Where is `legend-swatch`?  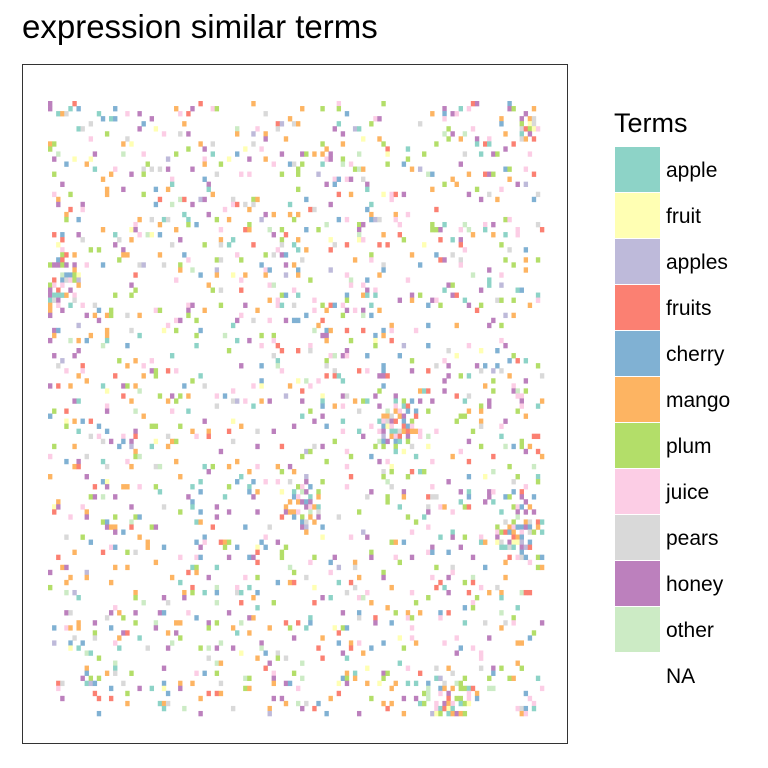
legend-swatch is located at coordinates (637, 675).